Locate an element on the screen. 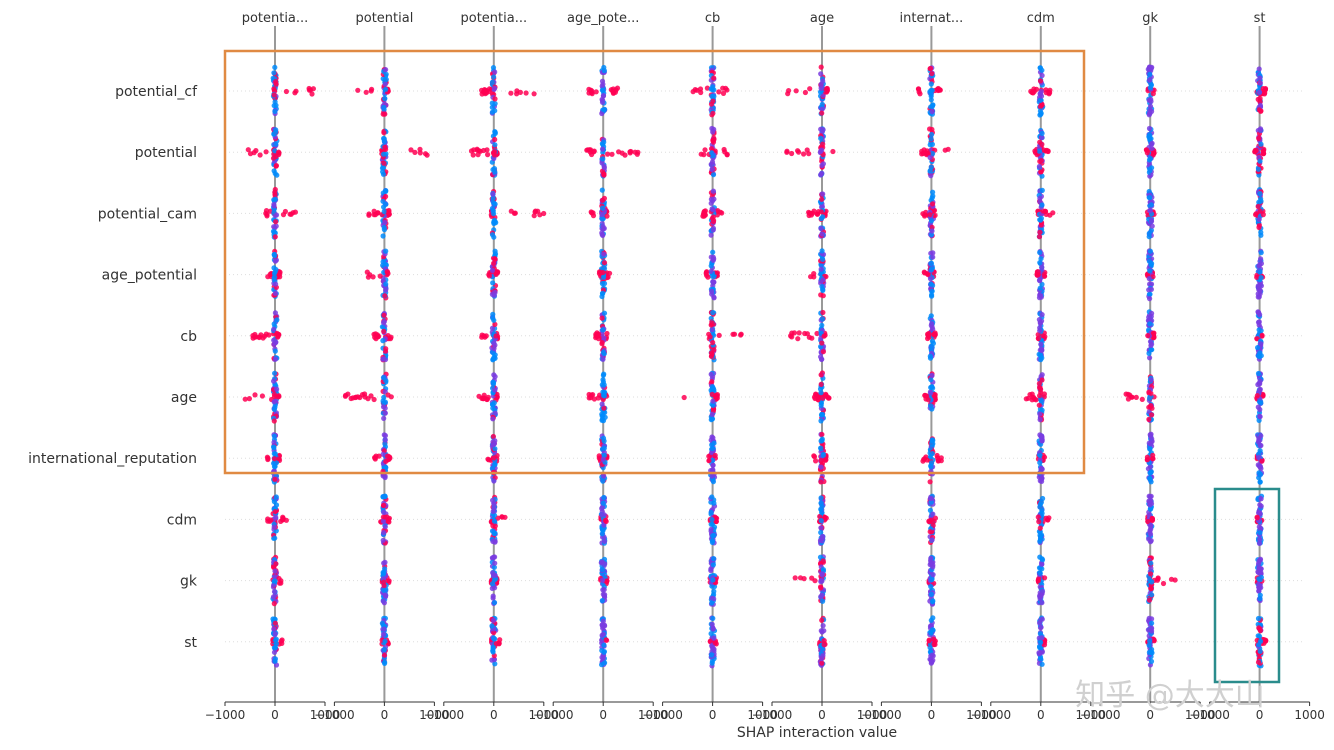  cell-cb-x-potential_cam is located at coordinates (490, 337).